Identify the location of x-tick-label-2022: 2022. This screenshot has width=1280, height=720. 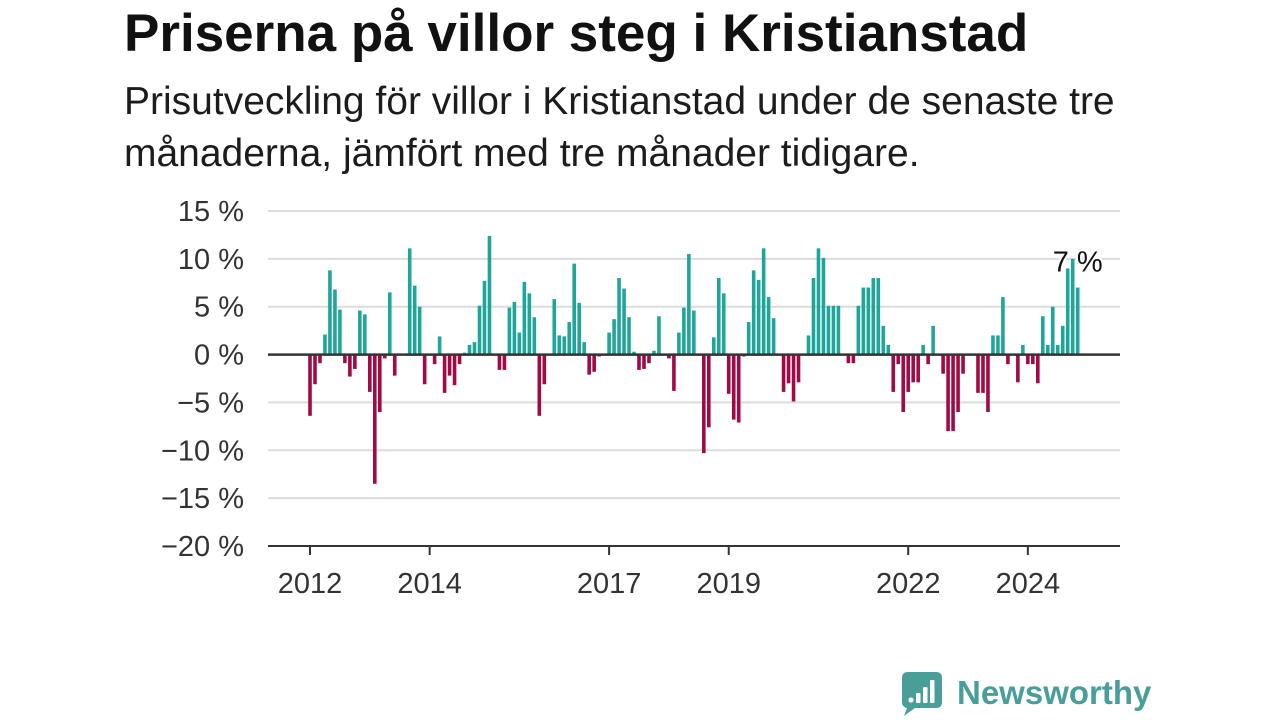
(908, 584).